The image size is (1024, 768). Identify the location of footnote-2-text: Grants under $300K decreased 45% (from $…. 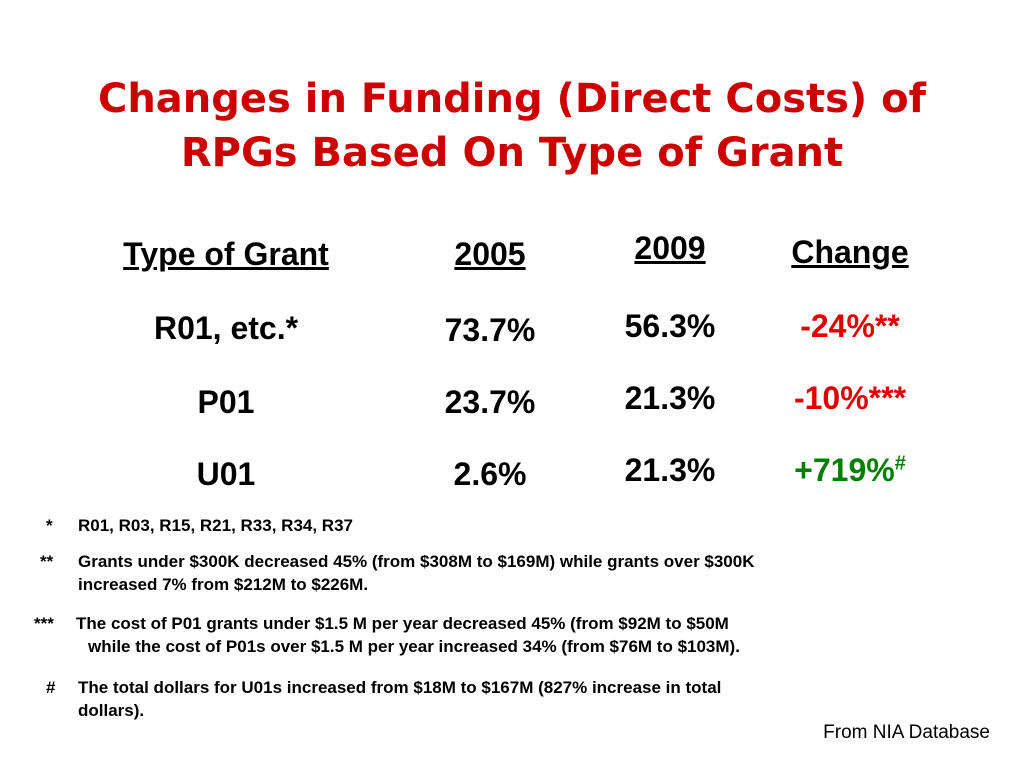
(416, 573).